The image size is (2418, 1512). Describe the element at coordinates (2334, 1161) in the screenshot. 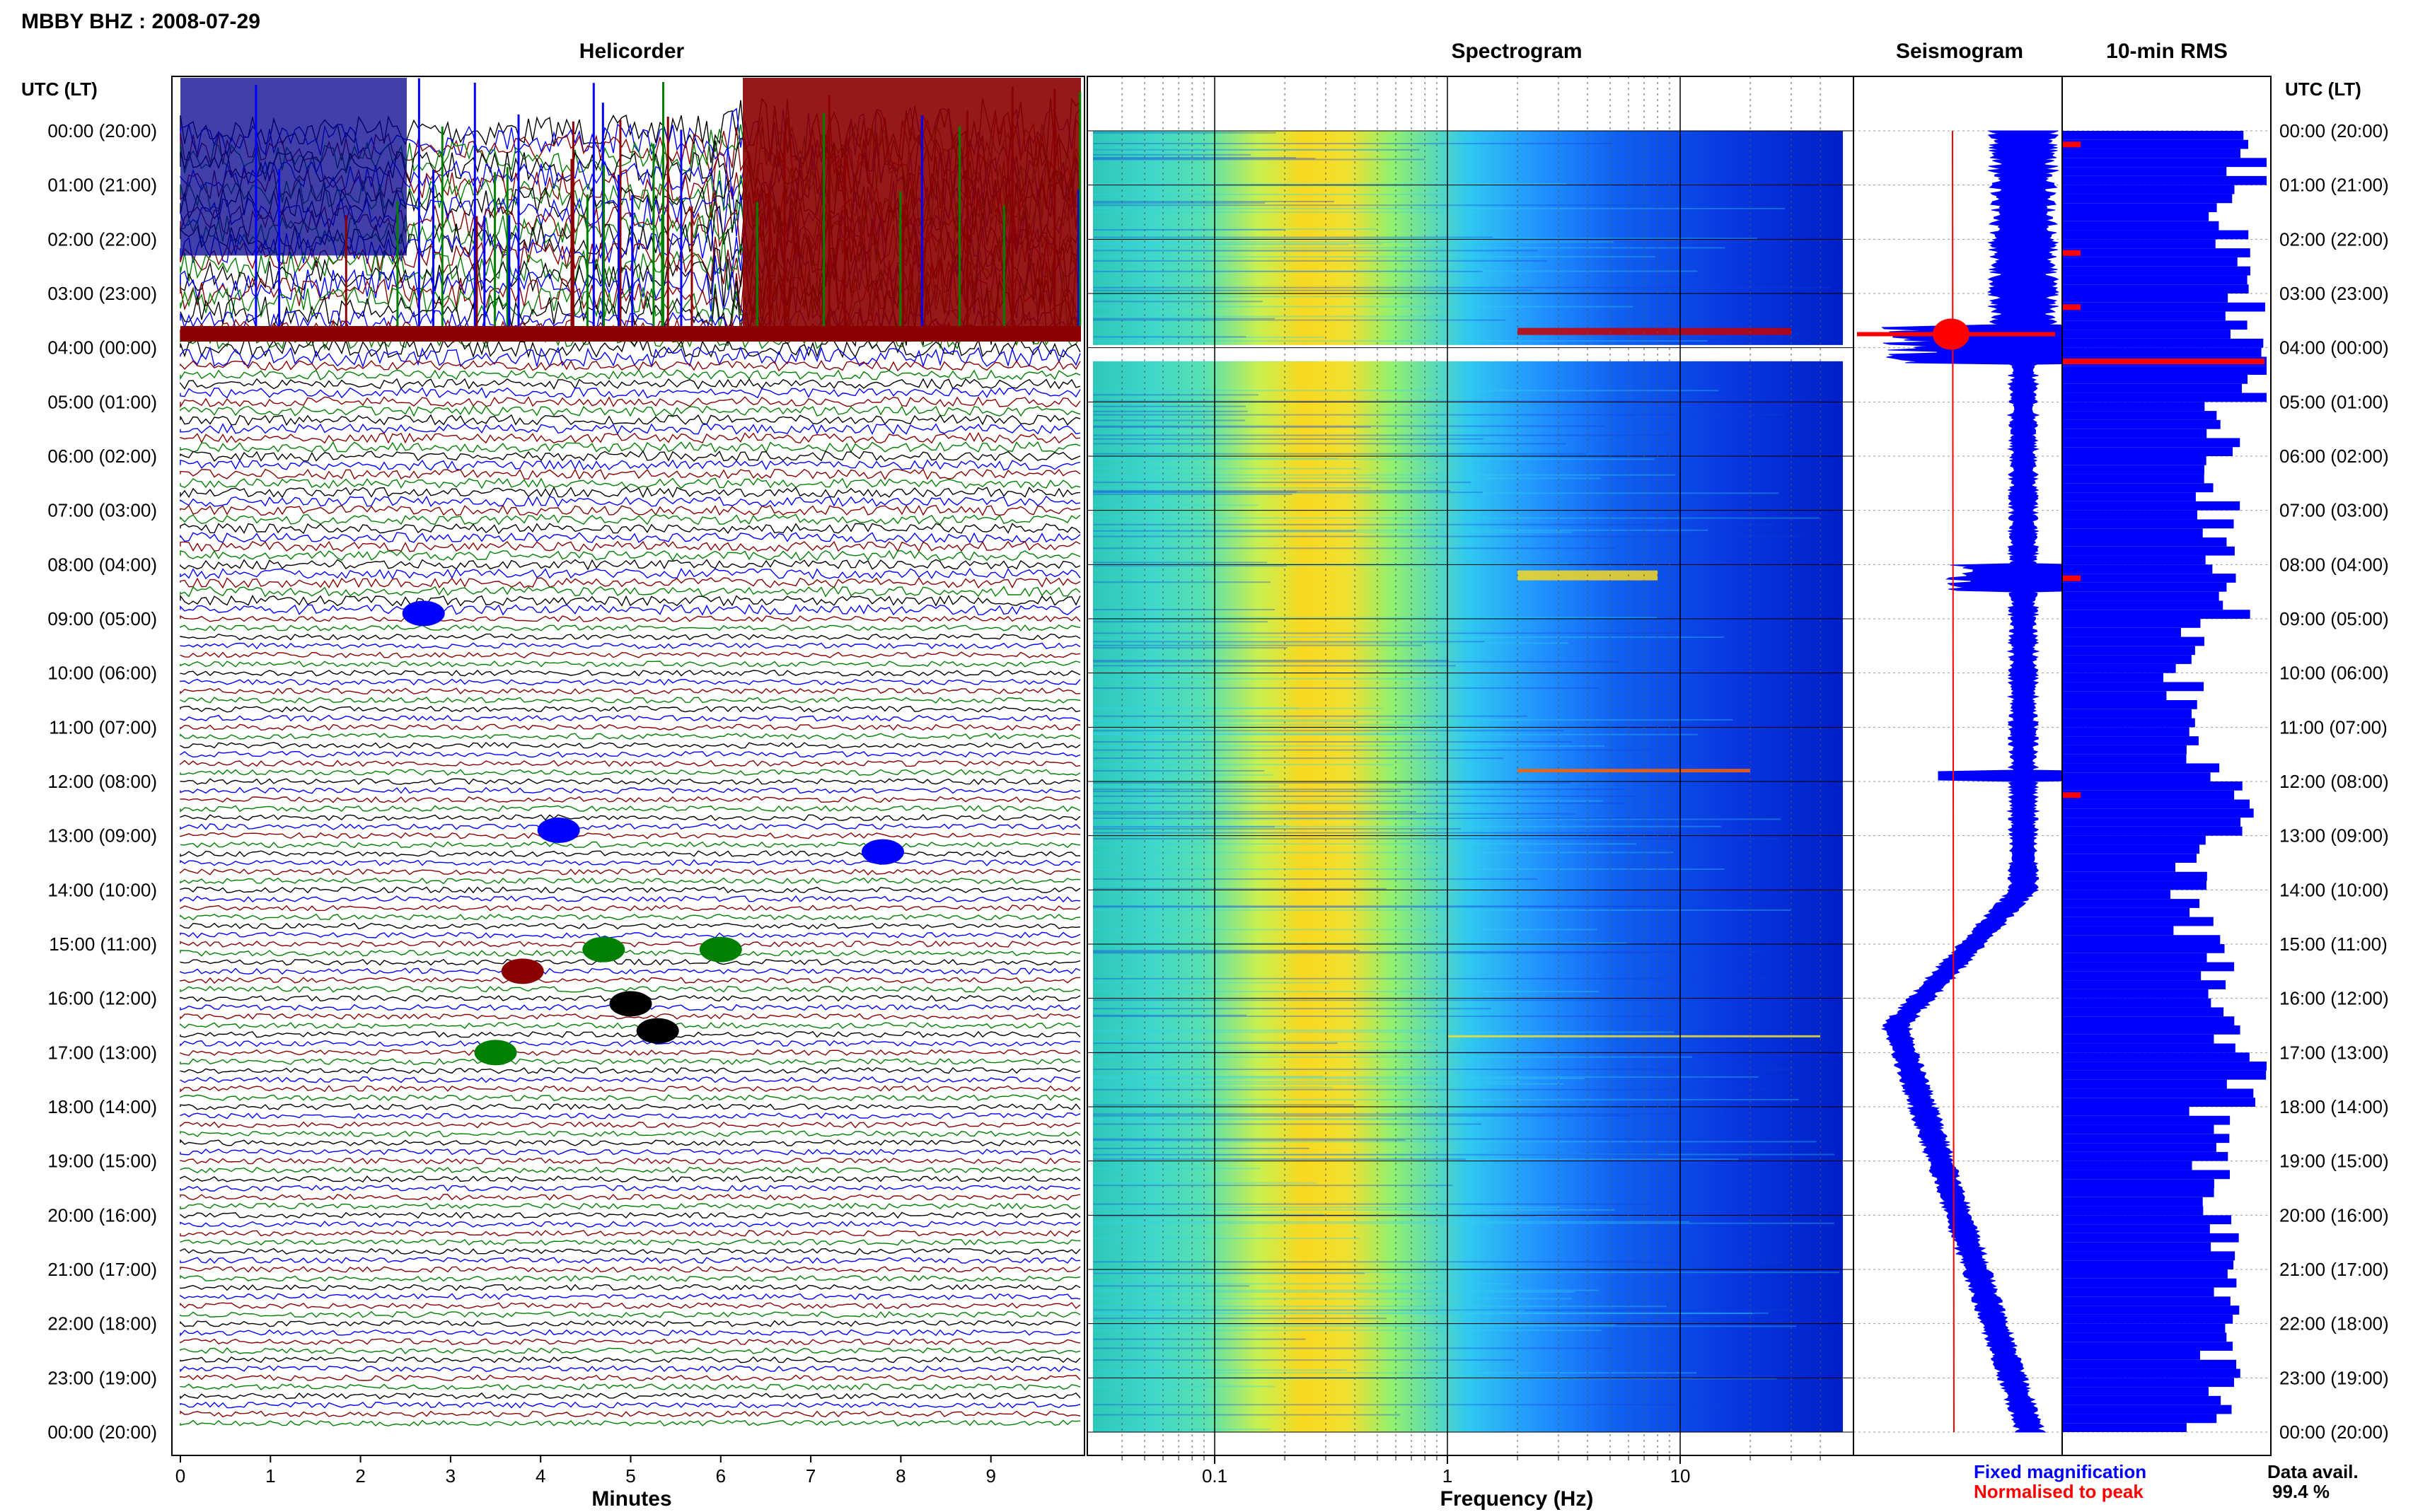

I see `time-tick-label: 19:00 (15:00)` at that location.